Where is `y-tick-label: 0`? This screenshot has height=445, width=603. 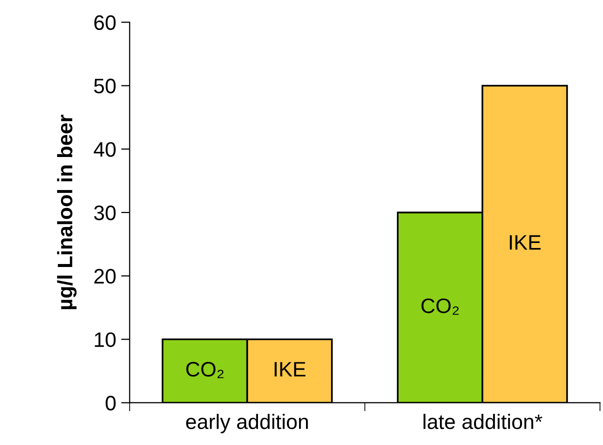 y-tick-label: 0 is located at coordinates (111, 403).